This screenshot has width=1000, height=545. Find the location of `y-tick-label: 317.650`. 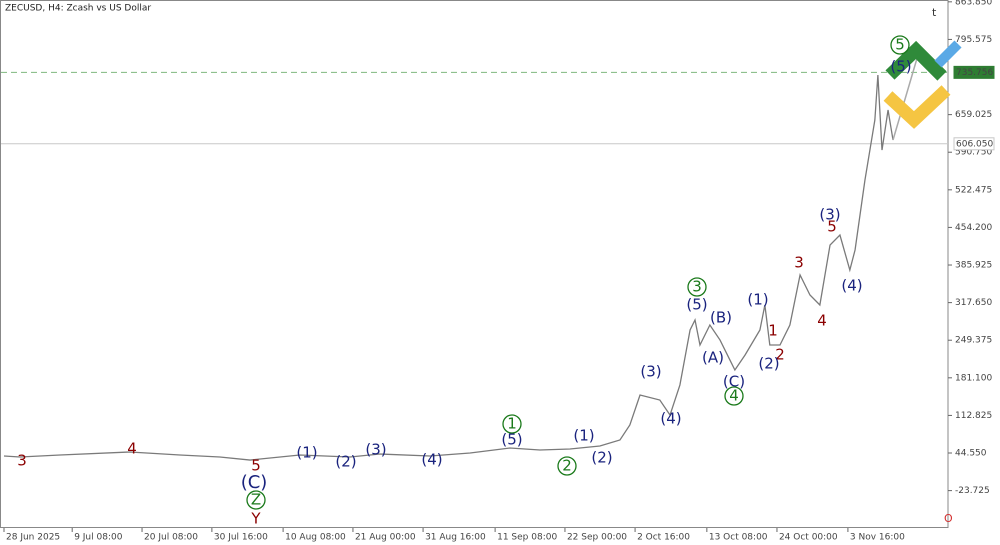

y-tick-label: 317.650 is located at coordinates (973, 303).